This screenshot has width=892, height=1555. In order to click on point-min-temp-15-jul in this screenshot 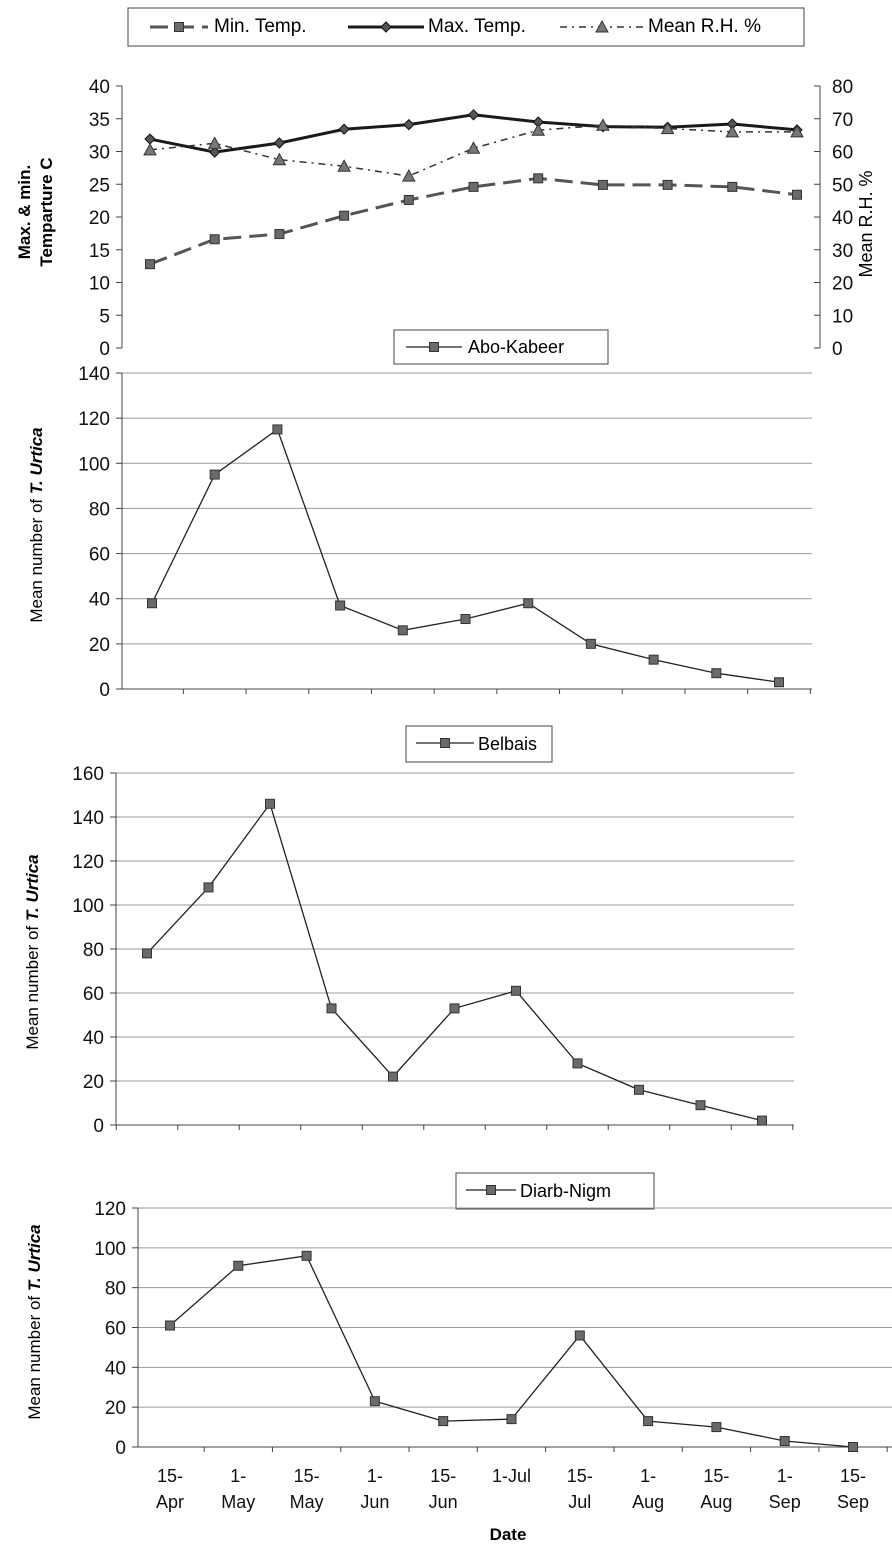, I will do `click(538, 178)`.